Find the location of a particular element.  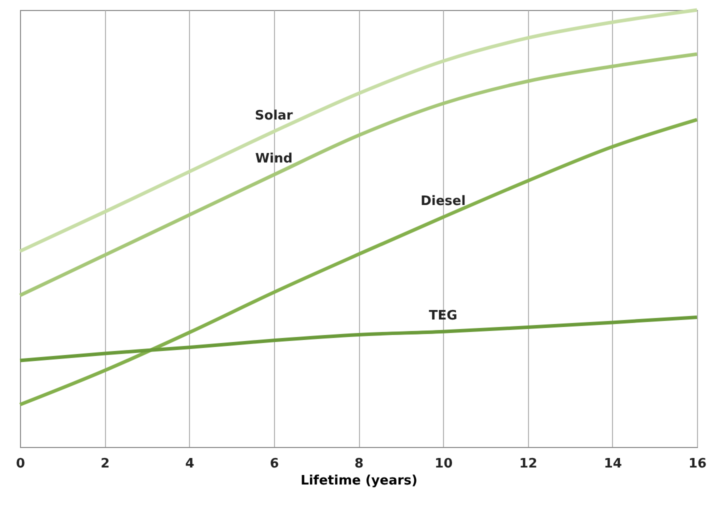

x-tick-label: 6 is located at coordinates (274, 464).